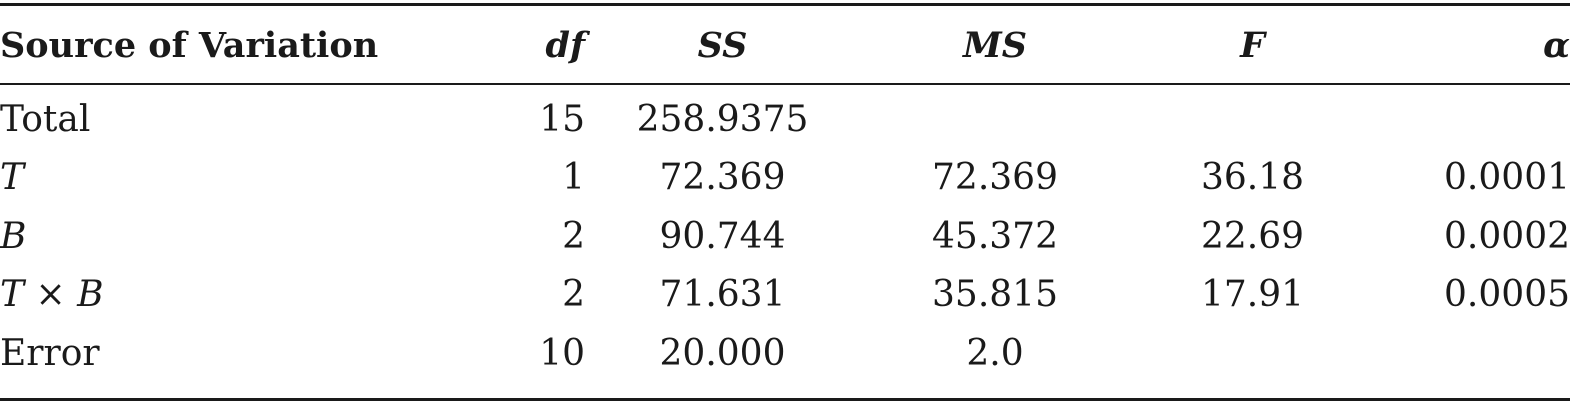 This screenshot has height=408, width=1581. Describe the element at coordinates (1252, 45) in the screenshot. I see `header-f: F` at that location.